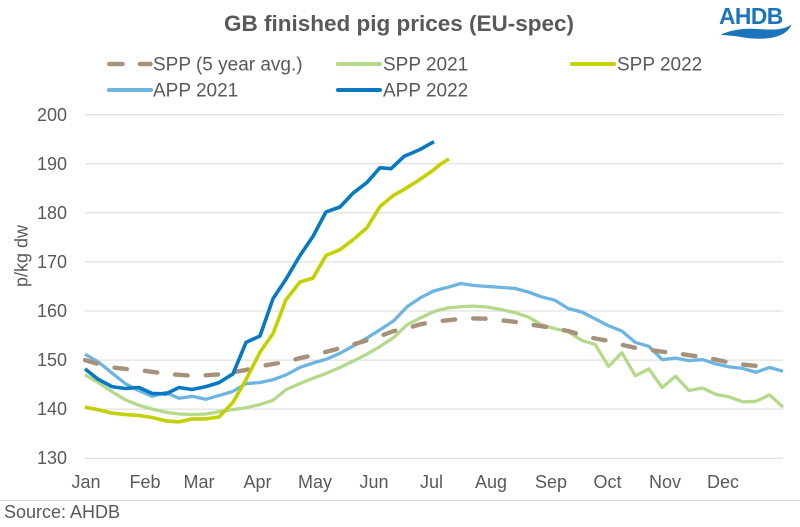 This screenshot has width=800, height=527. What do you see at coordinates (659, 65) in the screenshot?
I see `svg-text: SPP 2022` at bounding box center [659, 65].